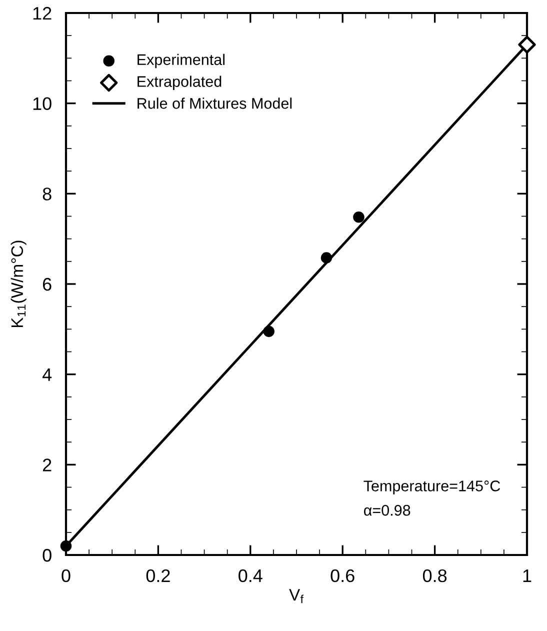  Describe the element at coordinates (42, 103) in the screenshot. I see `y-tick-label: 10` at that location.